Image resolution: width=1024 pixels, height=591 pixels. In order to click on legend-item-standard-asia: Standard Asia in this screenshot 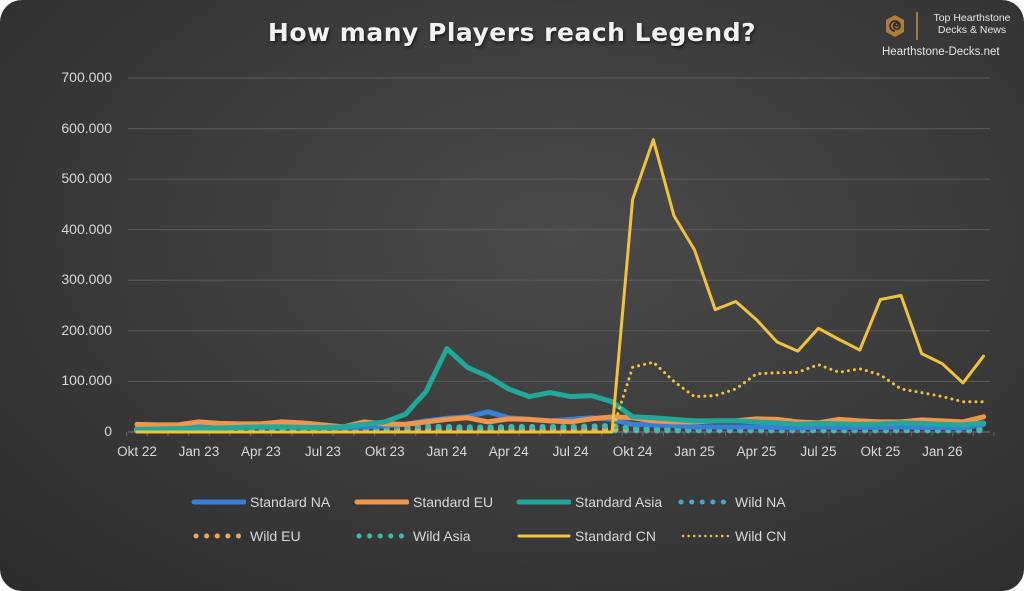, I will do `click(588, 502)`.